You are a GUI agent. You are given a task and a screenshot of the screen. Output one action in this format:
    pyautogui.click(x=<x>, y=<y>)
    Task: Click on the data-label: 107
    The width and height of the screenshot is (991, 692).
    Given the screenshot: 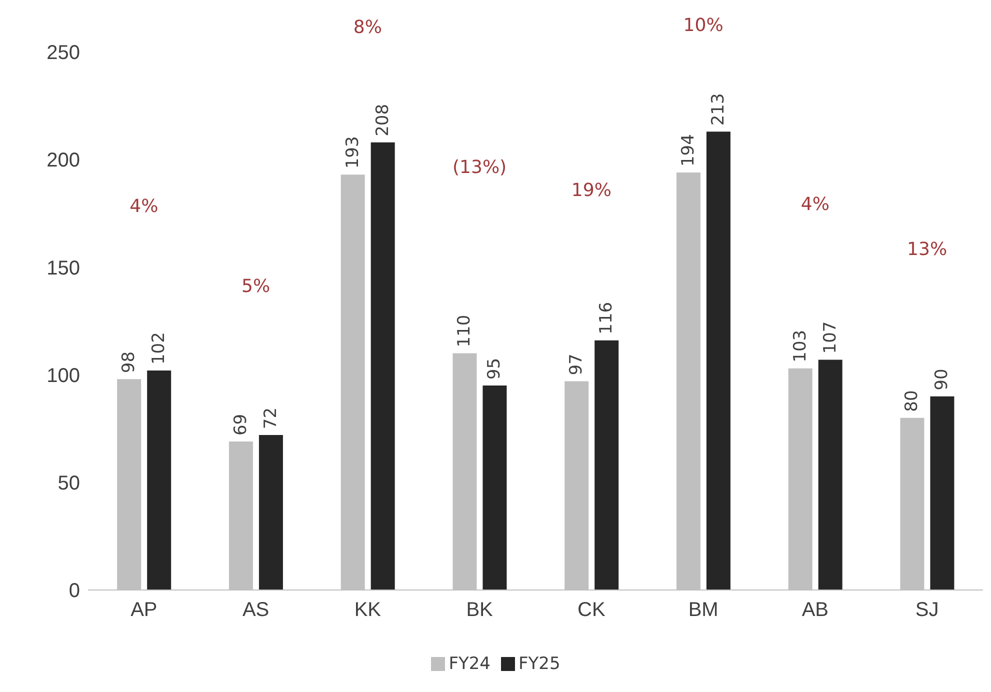 What is the action you would take?
    pyautogui.click(x=830, y=337)
    